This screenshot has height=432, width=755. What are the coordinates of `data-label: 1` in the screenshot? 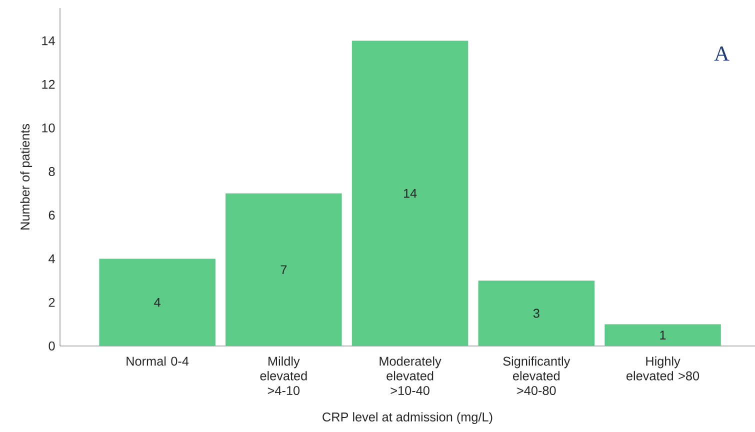 It's located at (663, 335).